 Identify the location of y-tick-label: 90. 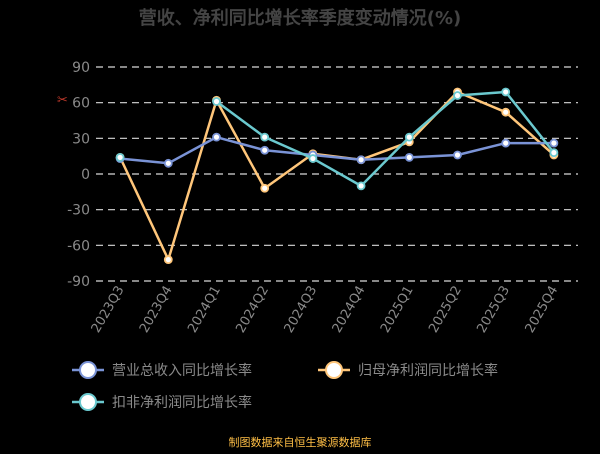
(81, 68).